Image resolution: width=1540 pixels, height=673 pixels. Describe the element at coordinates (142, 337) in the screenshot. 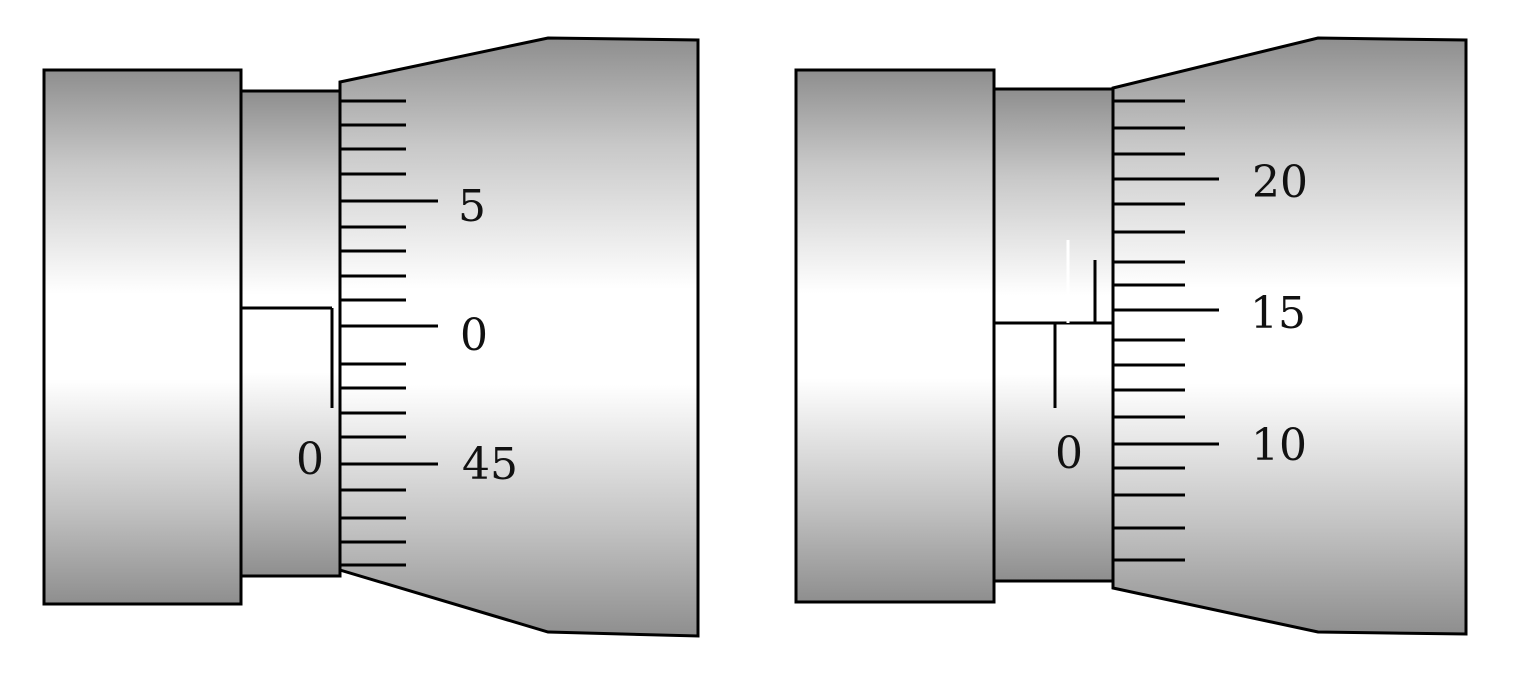

I see `frame-block-left` at that location.